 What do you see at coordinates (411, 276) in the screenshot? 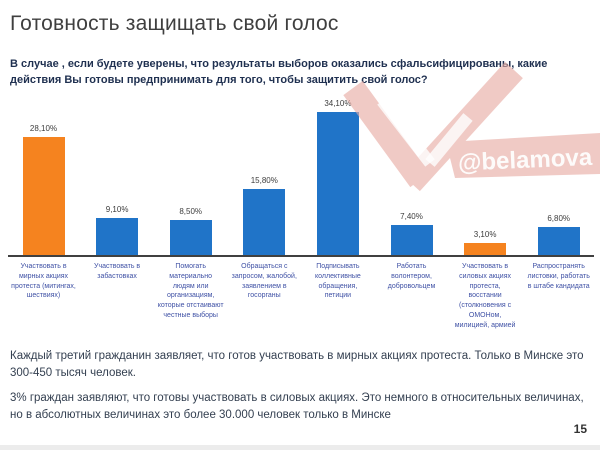
I see `category-axis-label: Работать волонтером, добровольцем` at bounding box center [411, 276].